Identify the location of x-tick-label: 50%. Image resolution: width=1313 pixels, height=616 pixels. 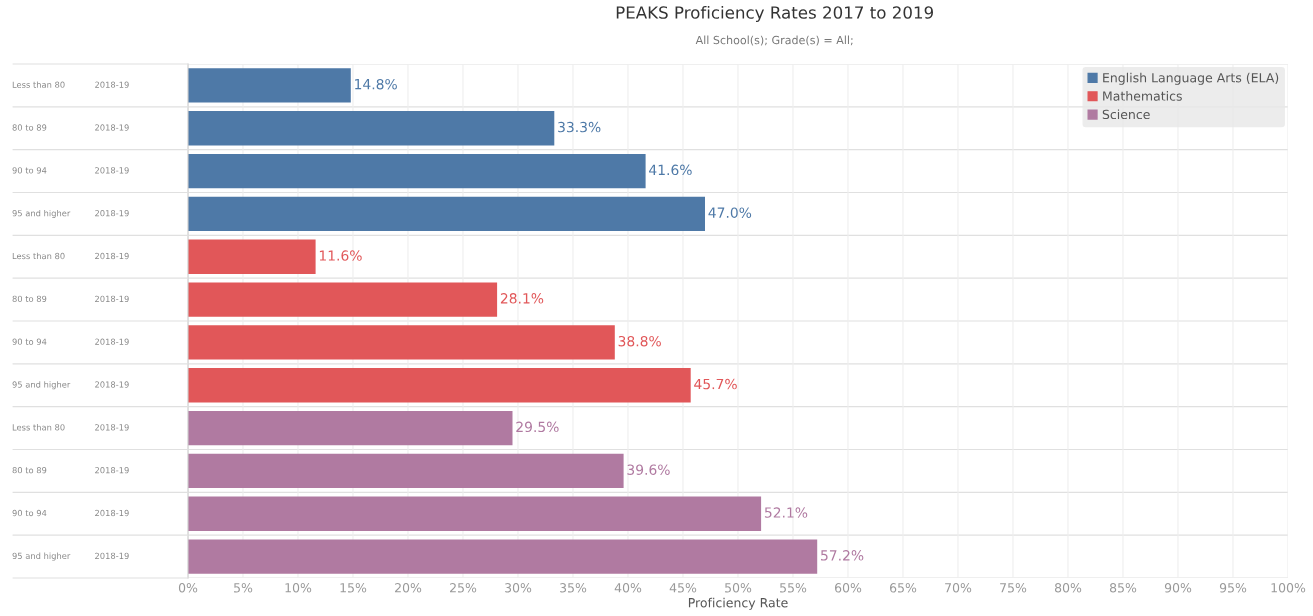
(738, 588).